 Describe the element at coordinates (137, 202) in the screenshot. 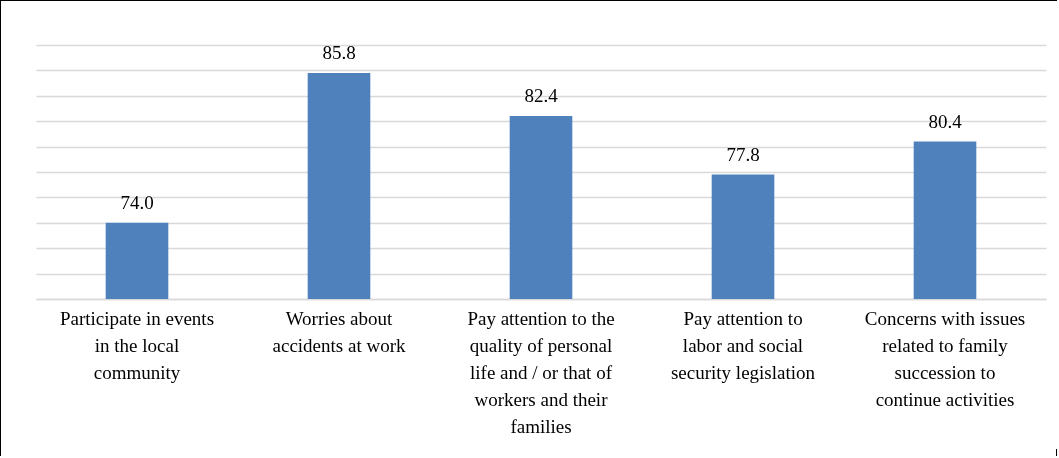

I see `data-label: 74.0` at that location.